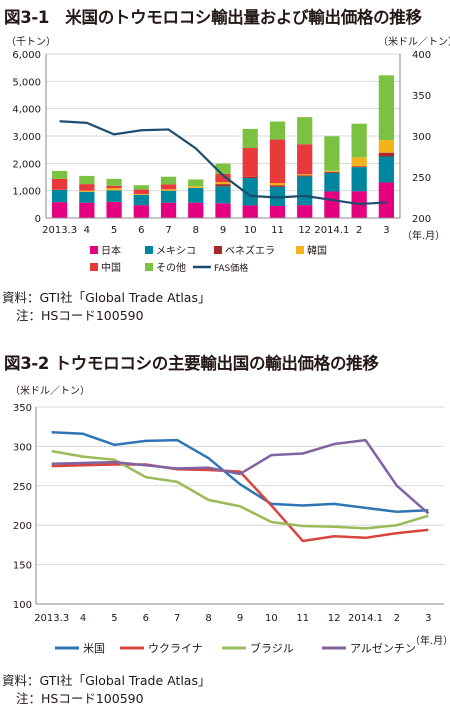  Describe the element at coordinates (38, 219) in the screenshot. I see `figure1-y-tick-label: 0` at that location.